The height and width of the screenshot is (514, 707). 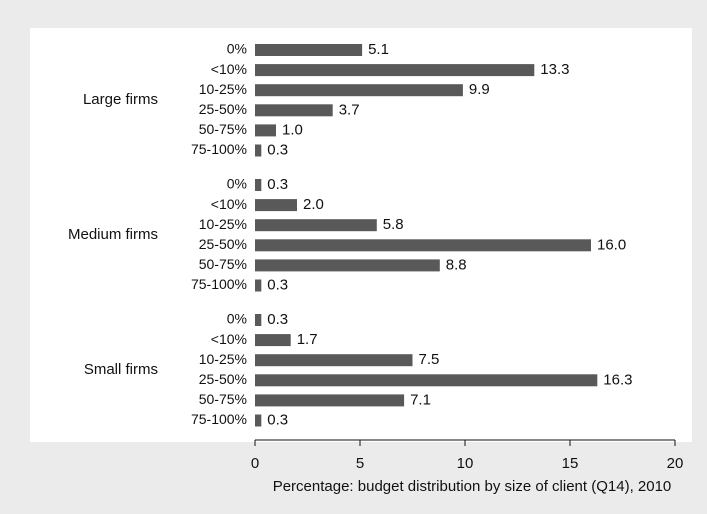 I want to click on data-label: 1.7, so click(x=307, y=339).